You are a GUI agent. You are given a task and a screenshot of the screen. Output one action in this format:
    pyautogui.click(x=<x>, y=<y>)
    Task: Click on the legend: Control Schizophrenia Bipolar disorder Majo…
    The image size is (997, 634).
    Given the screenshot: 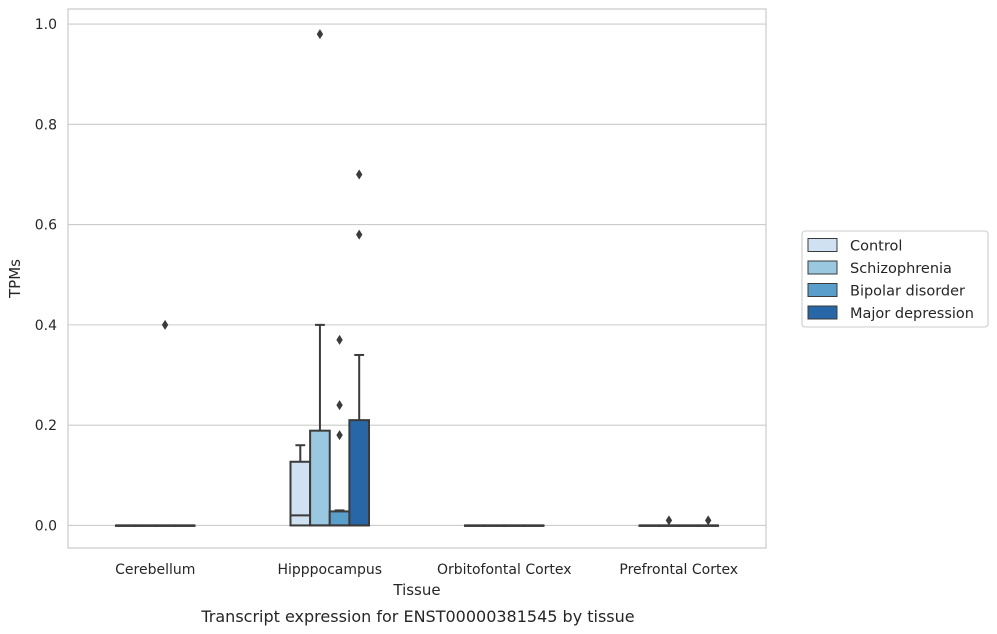 What is the action you would take?
    pyautogui.click(x=895, y=279)
    